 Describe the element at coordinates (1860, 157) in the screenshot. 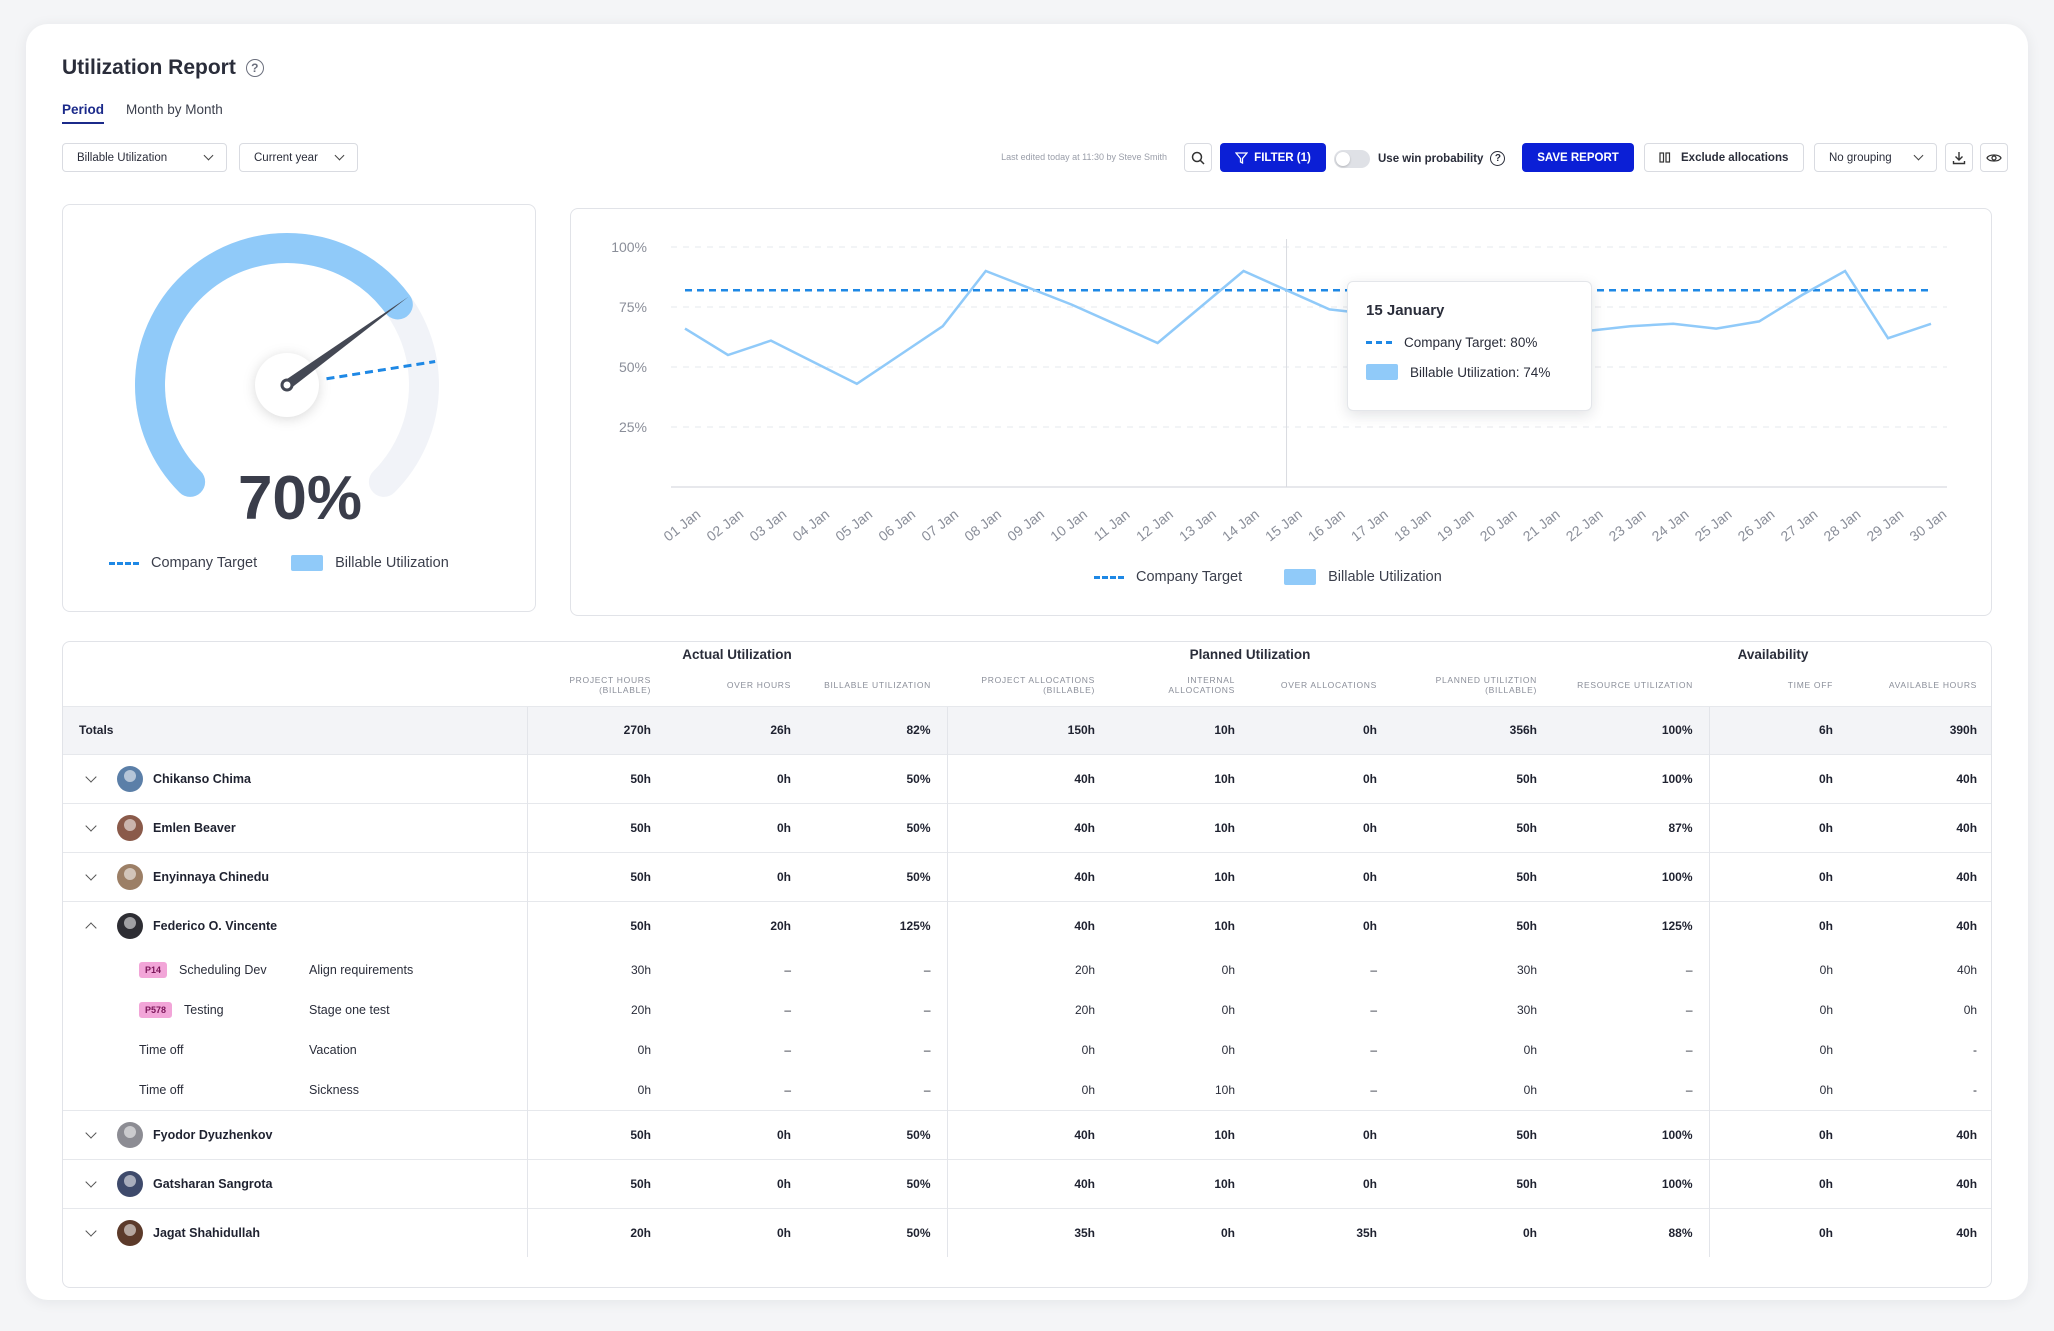

I see `grouping-select-value: No grouping` at that location.